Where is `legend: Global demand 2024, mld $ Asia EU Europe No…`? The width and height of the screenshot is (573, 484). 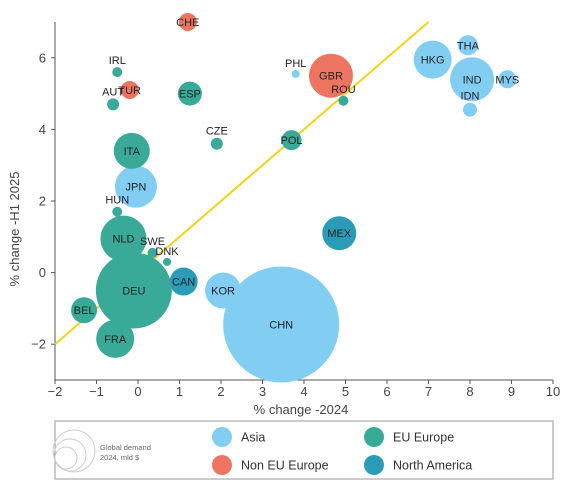
legend: Global demand 2024, mld $ Asia EU Europe No… is located at coordinates (303, 450).